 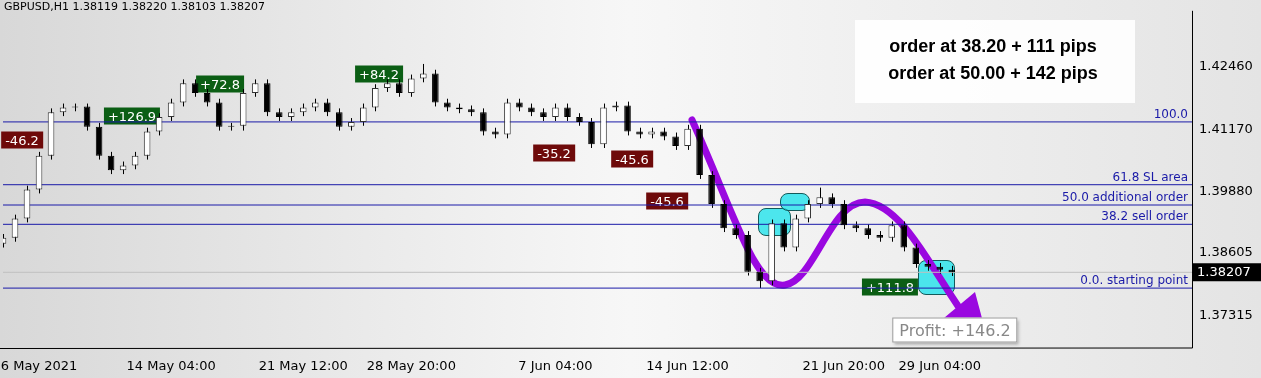 I want to click on annotation: order at 50.00 + 142 pips, so click(x=993, y=73).